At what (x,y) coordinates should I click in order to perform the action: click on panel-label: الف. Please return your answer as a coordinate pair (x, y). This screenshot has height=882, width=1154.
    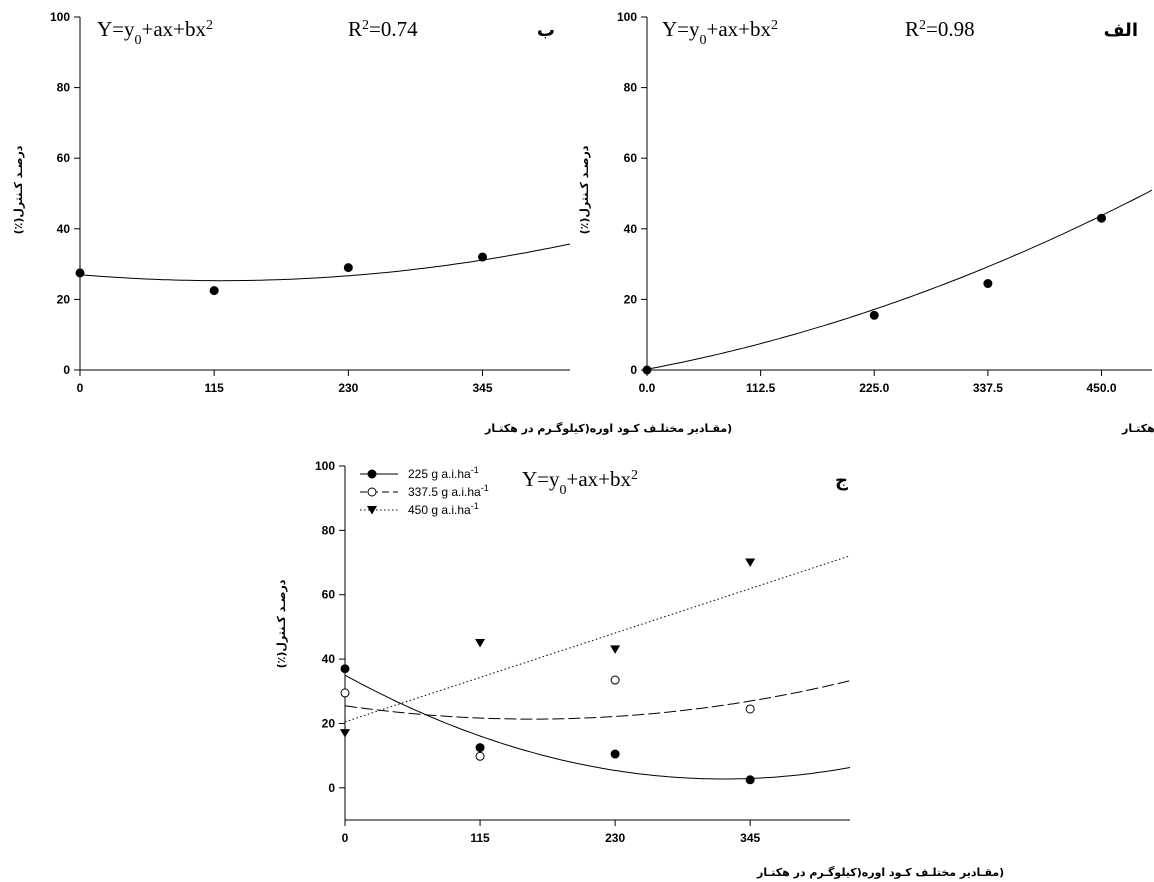
    Looking at the image, I should click on (1121, 30).